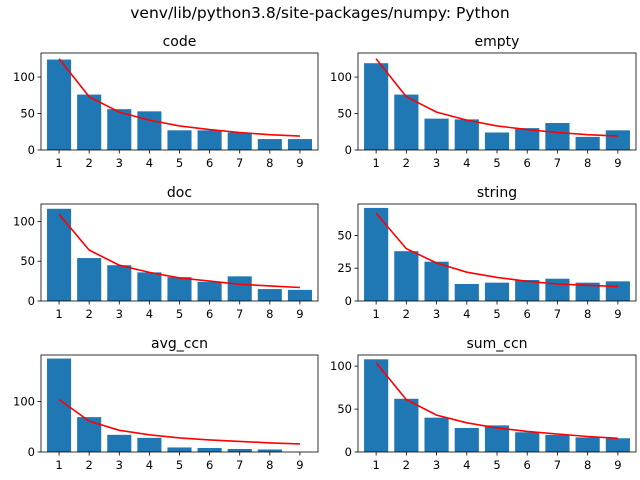 The image size is (640, 480). I want to click on subplot-avg_ccn: avg_ccn 1 2 3 4 5 6 7 8 9 0 100, so click(166, 404).